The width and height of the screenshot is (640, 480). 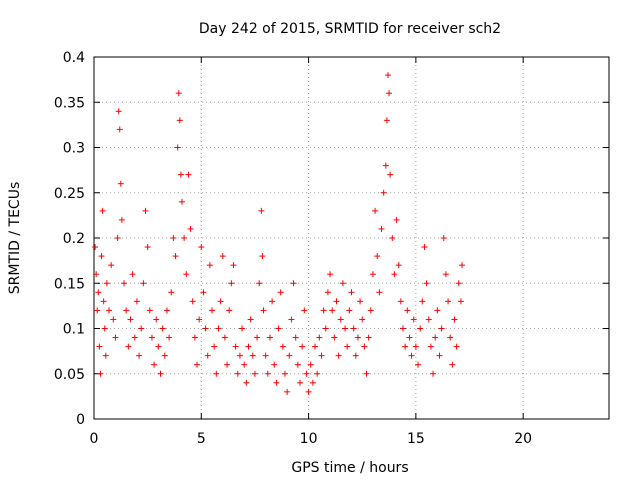 What do you see at coordinates (15, 238) in the screenshot?
I see `y-axis-label: SRMTID / TECUs` at bounding box center [15, 238].